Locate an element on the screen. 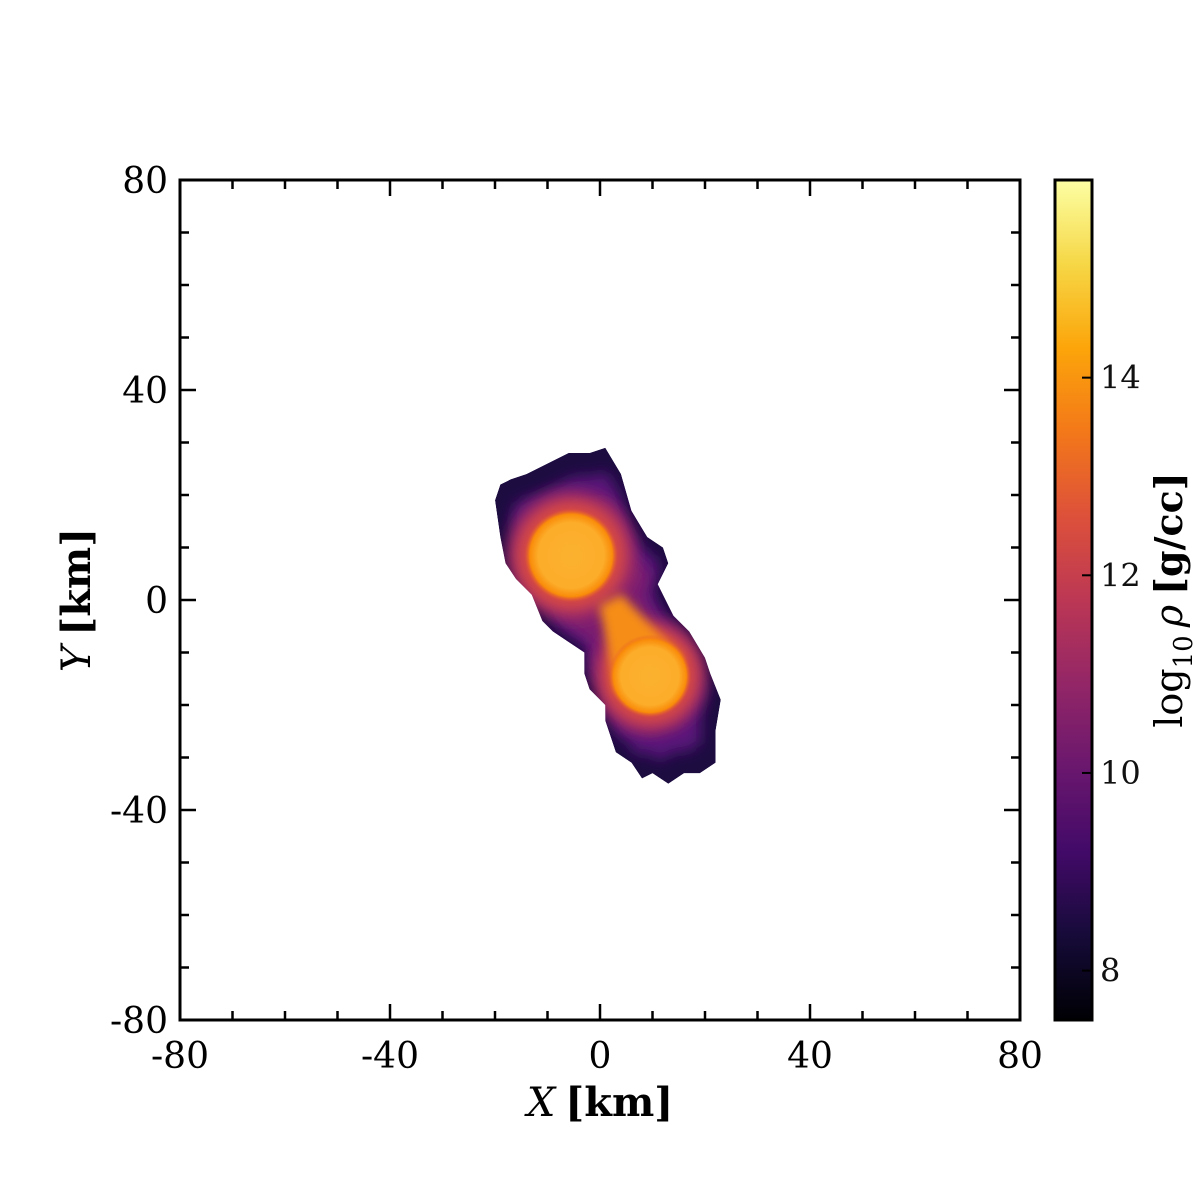 This screenshot has width=1200, height=1200. dense-cores is located at coordinates (608, 613).